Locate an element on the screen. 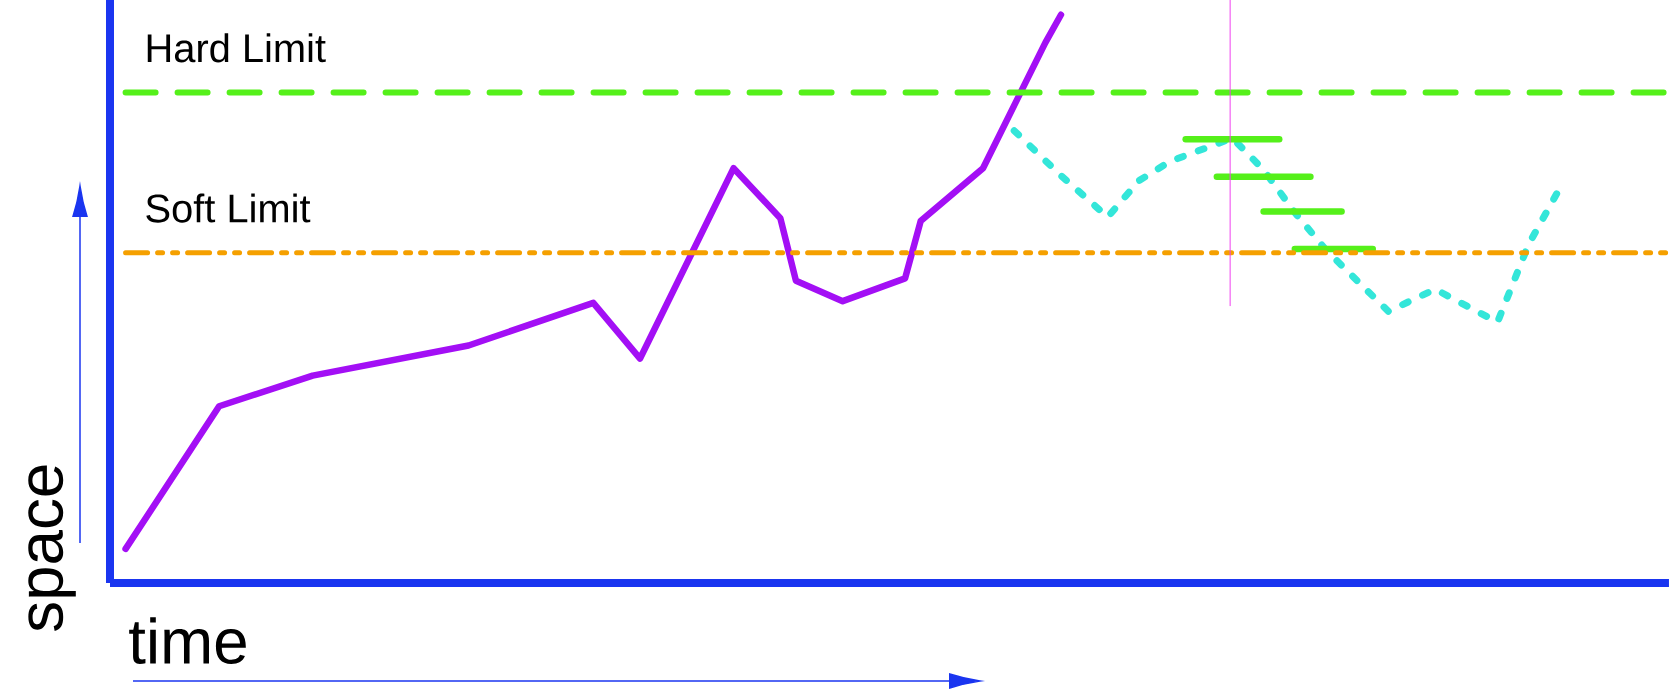 This screenshot has width=1669, height=694. y-axis-title: space is located at coordinates (52, 548).